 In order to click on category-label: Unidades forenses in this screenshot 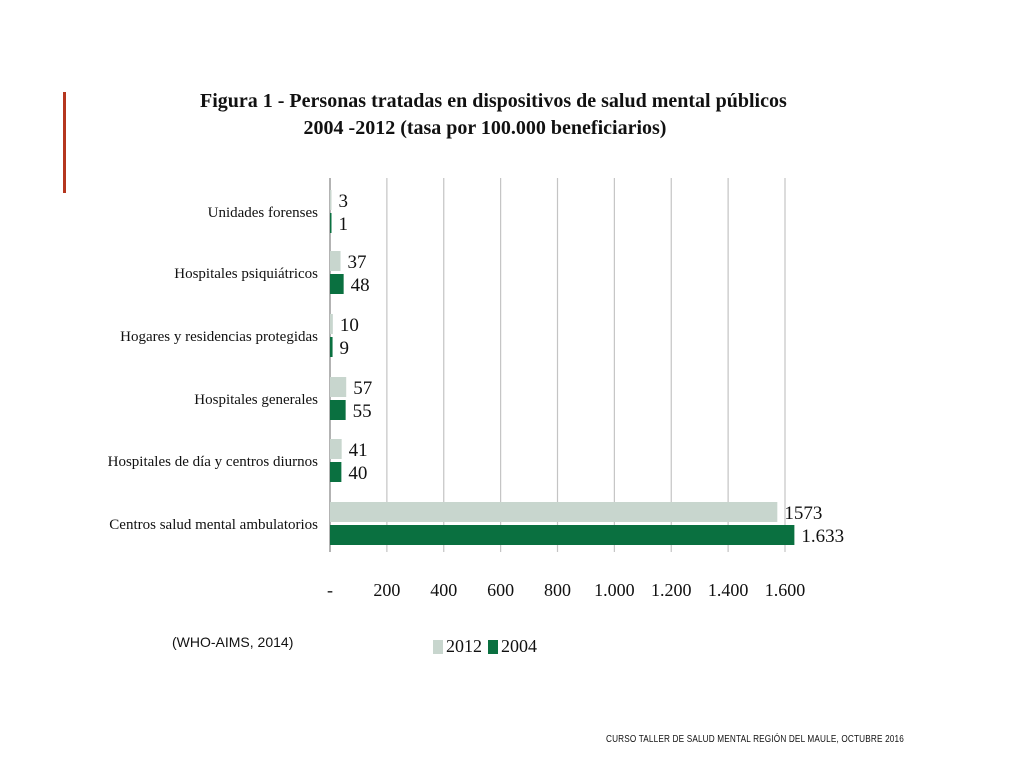, I will do `click(263, 213)`.